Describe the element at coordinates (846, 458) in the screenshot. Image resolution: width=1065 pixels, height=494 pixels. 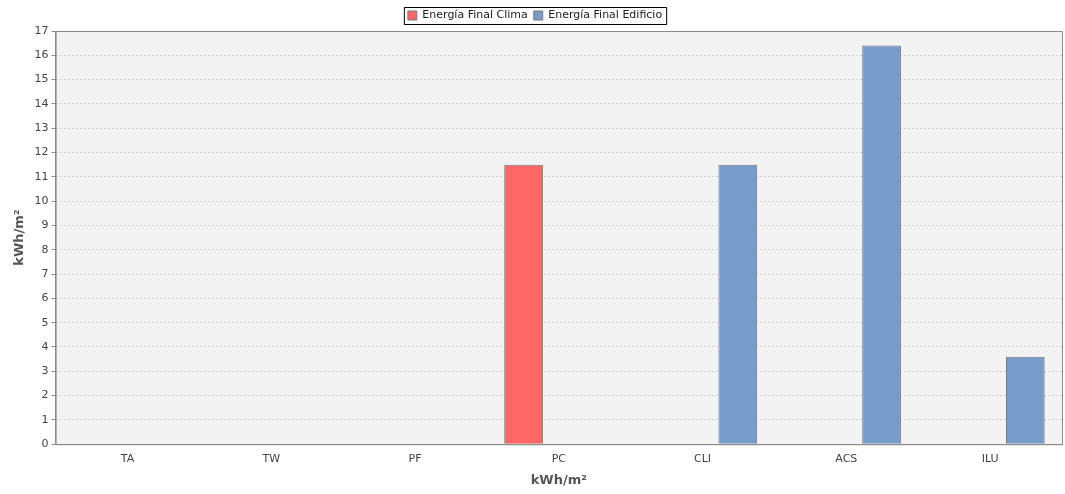
I see `x-tick-label: ACS` at that location.